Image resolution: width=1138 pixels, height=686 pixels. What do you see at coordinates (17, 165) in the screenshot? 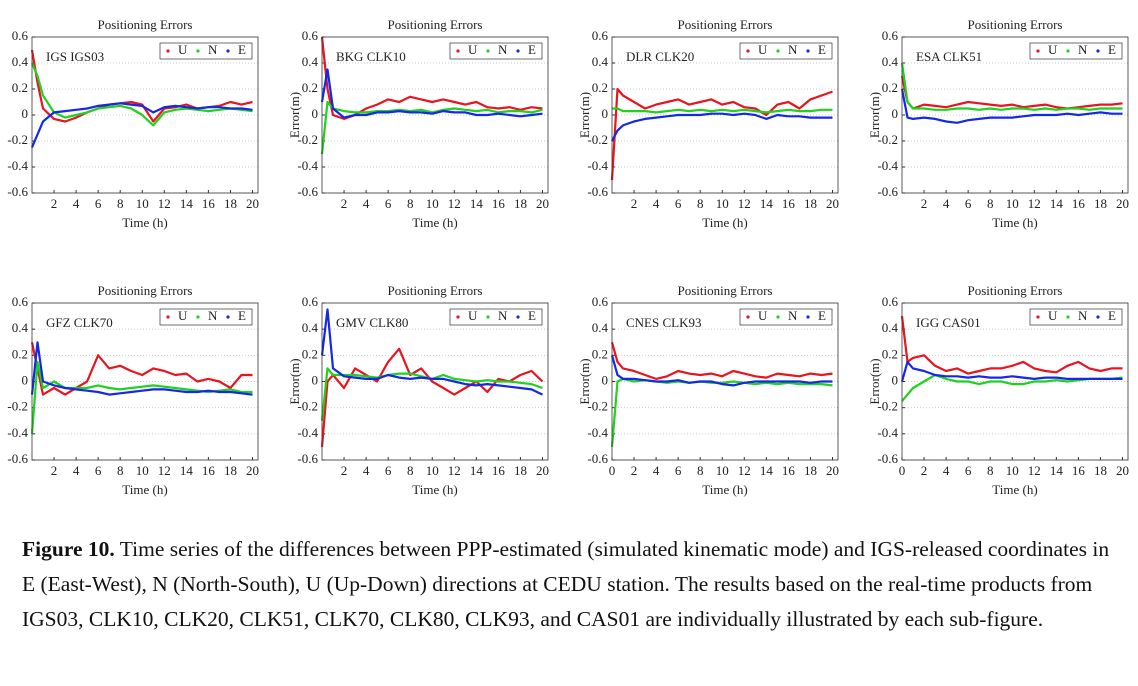
I see `y-tick-label: -0.4` at bounding box center [17, 165].